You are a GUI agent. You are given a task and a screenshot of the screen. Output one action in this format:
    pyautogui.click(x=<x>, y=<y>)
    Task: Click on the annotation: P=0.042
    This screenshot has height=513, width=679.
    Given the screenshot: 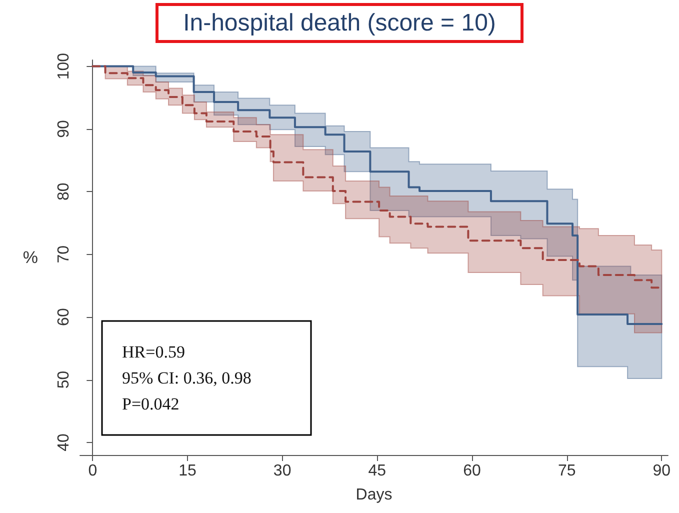 What is the action you would take?
    pyautogui.click(x=151, y=404)
    